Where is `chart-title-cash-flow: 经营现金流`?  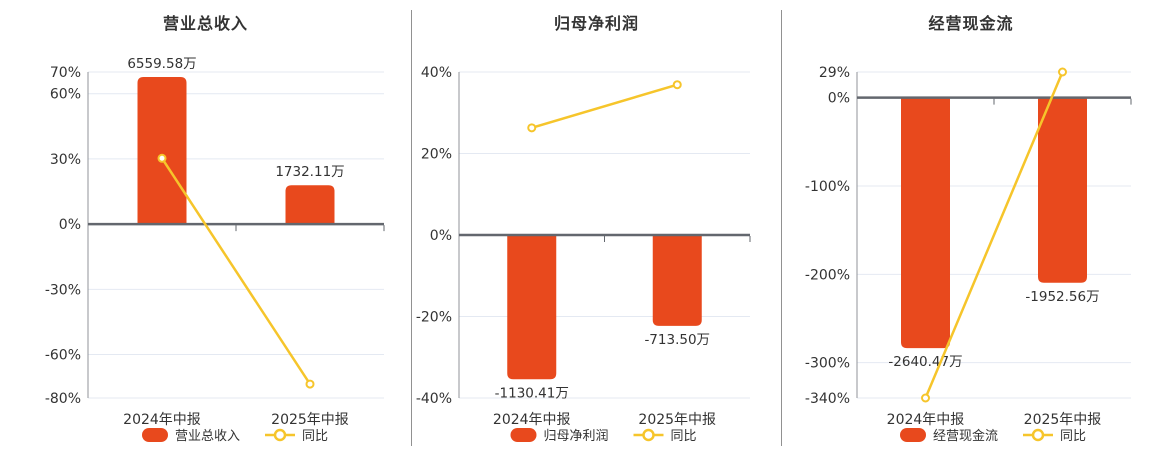 chart-title-cash-flow: 经营现金流 is located at coordinates (971, 23).